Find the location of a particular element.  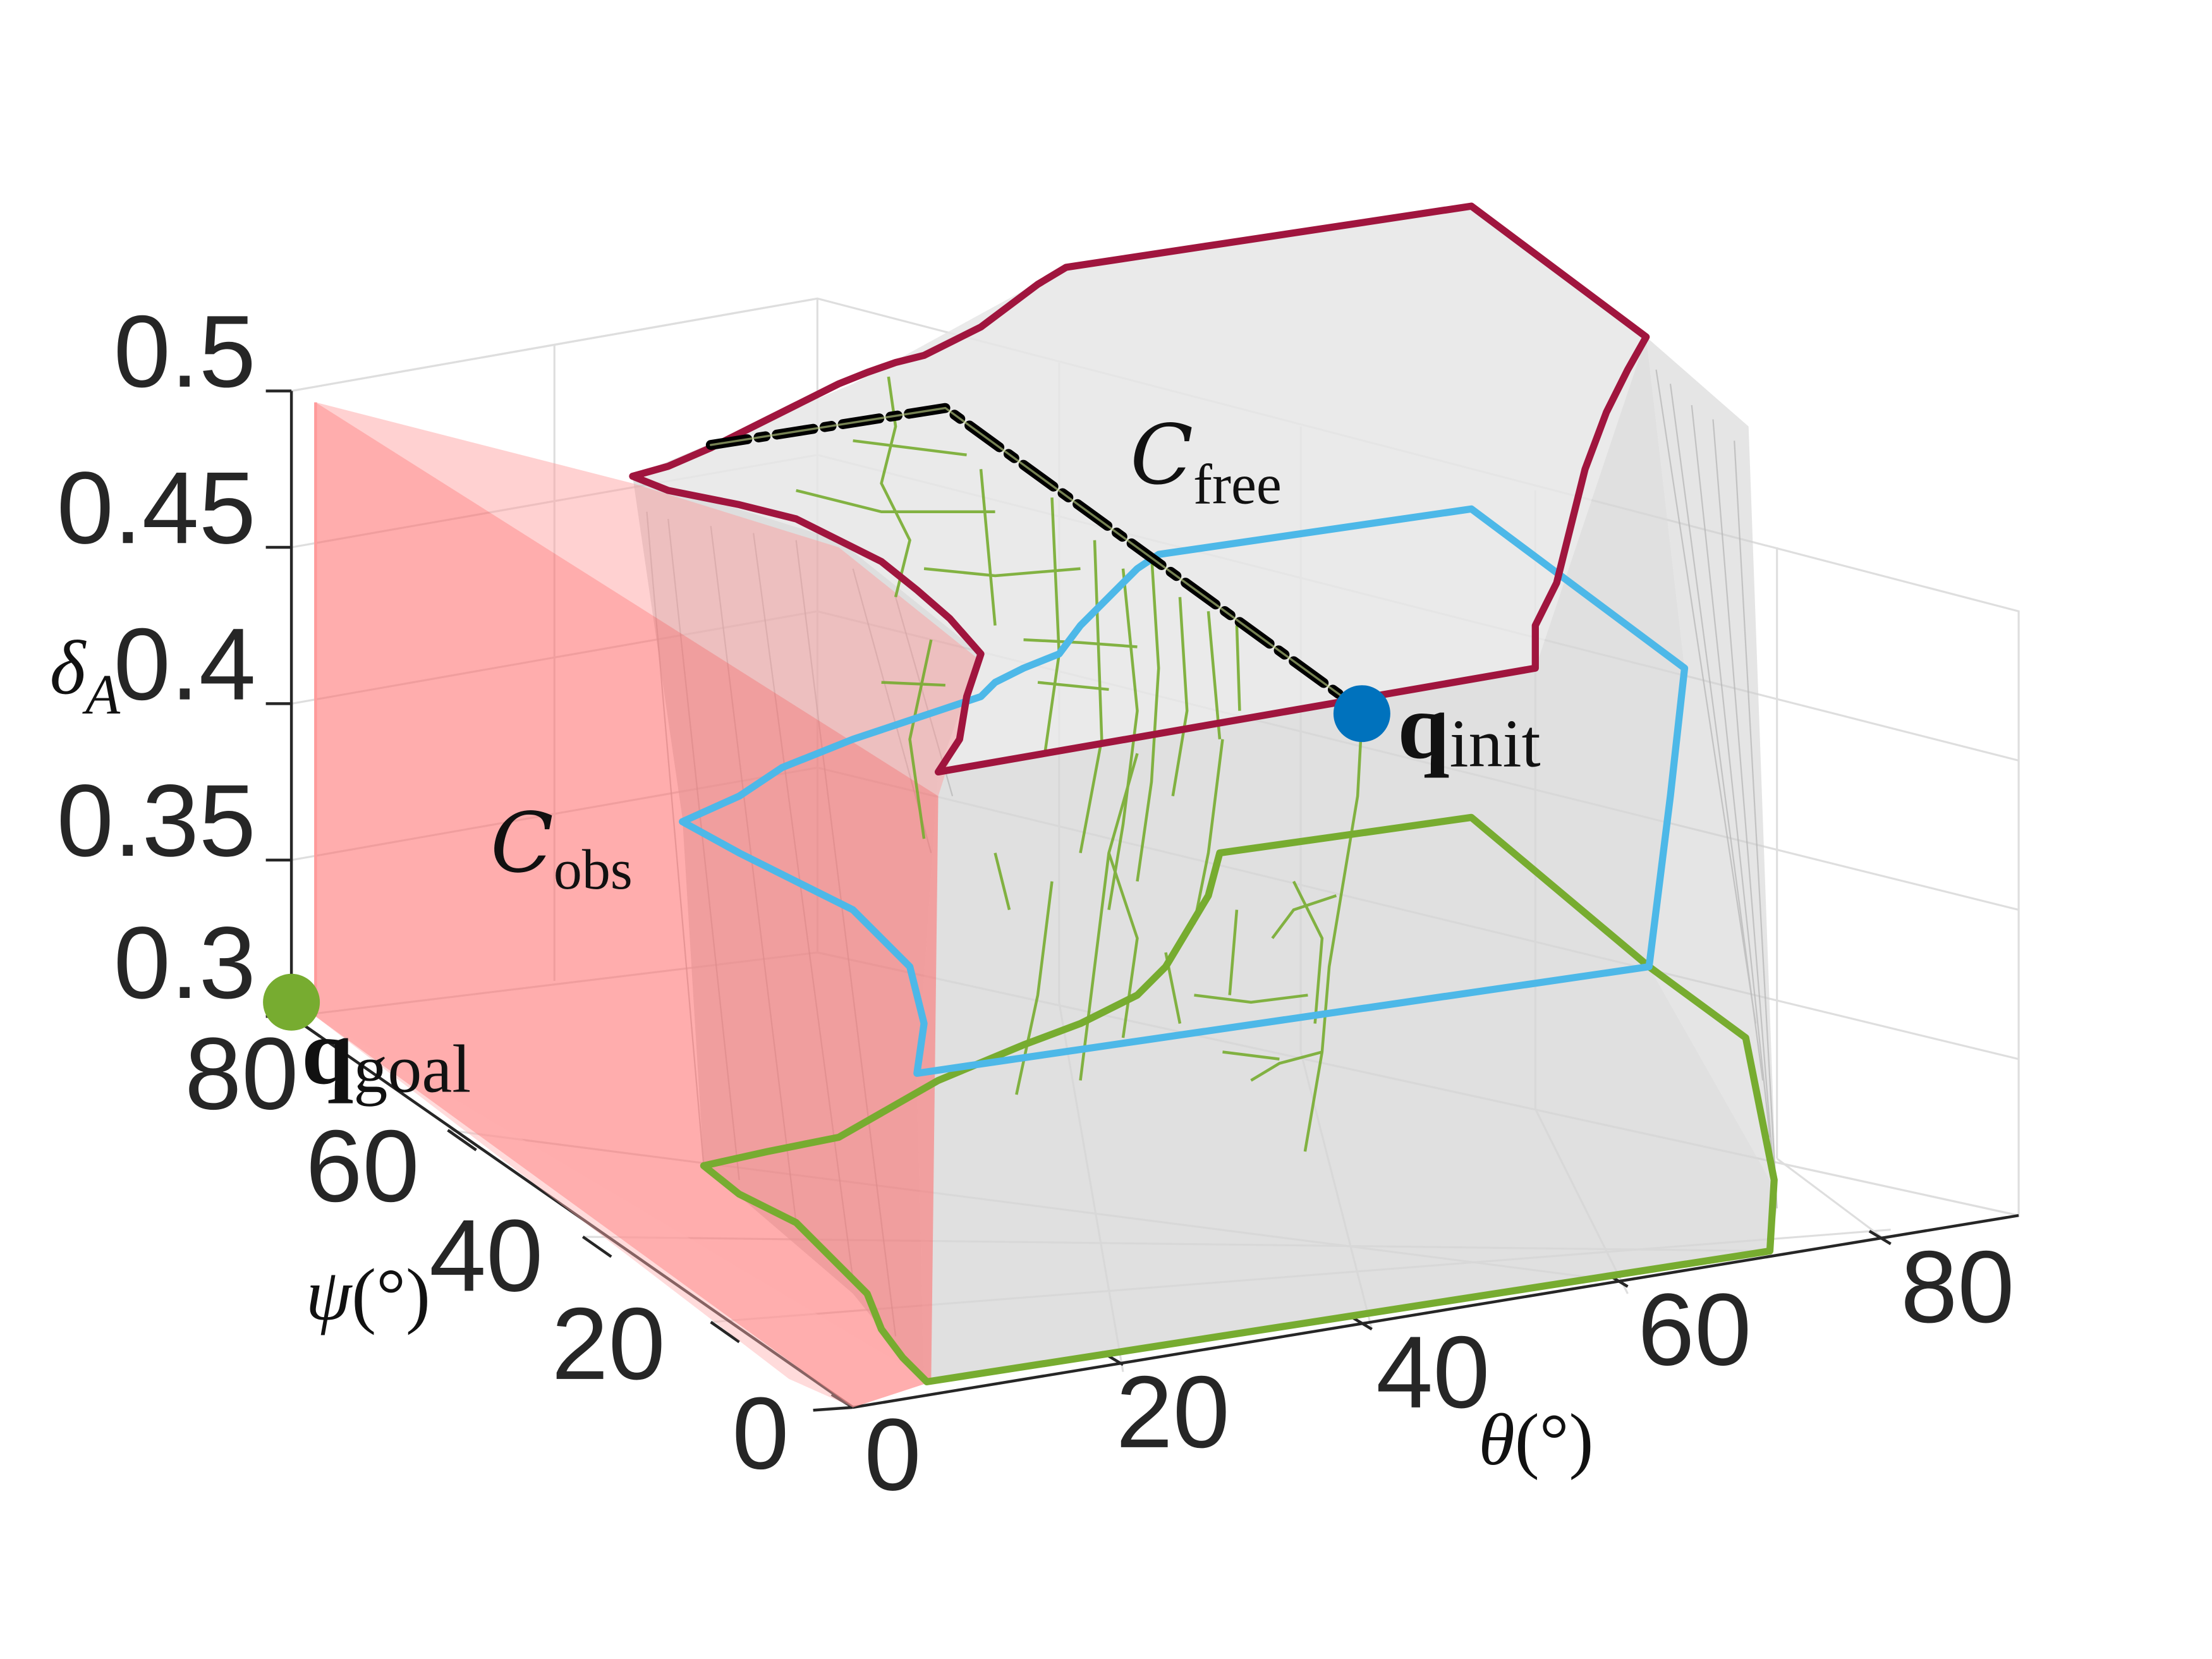

solution-path is located at coordinates (1036, 559).